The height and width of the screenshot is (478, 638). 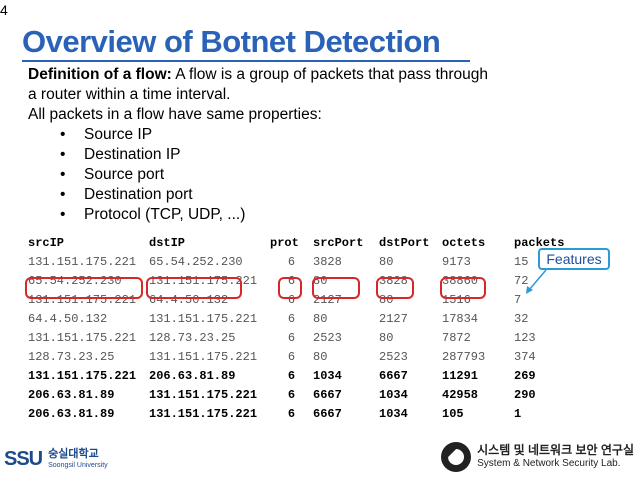 I want to click on cell-packets: 123, so click(x=525, y=337).